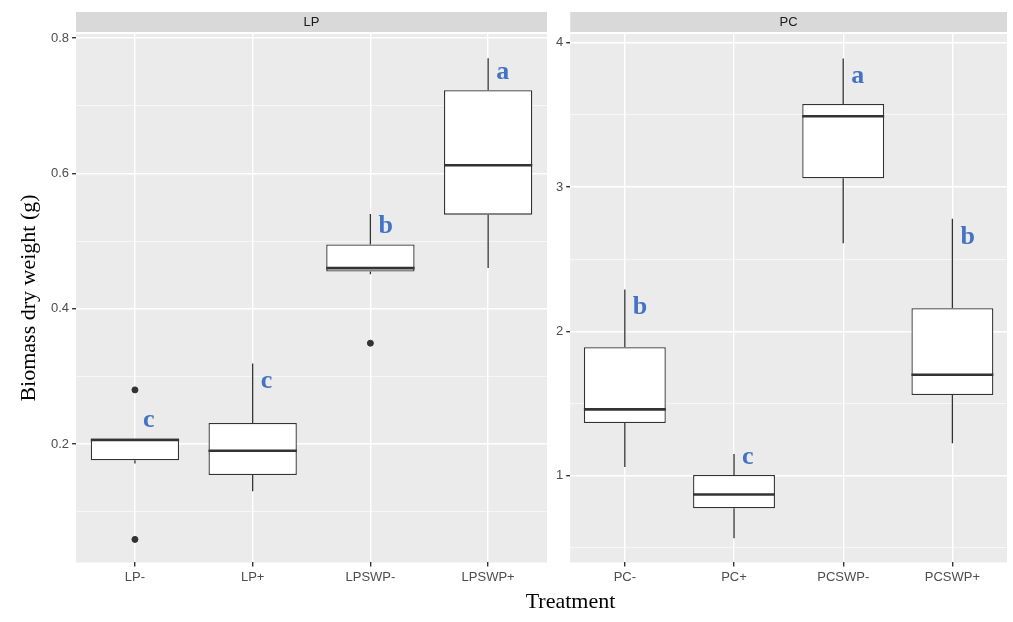 The width and height of the screenshot is (1013, 622). Describe the element at coordinates (60, 443) in the screenshot. I see `y-tick-label: 0.2` at that location.